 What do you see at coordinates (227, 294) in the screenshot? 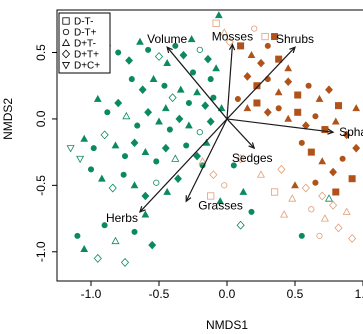
I see `x-tick-label: 0.0` at bounding box center [227, 294].